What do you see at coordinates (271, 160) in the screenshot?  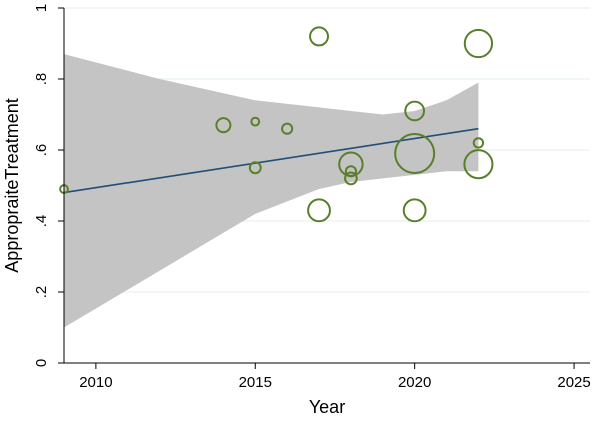 I see `fit-line` at bounding box center [271, 160].